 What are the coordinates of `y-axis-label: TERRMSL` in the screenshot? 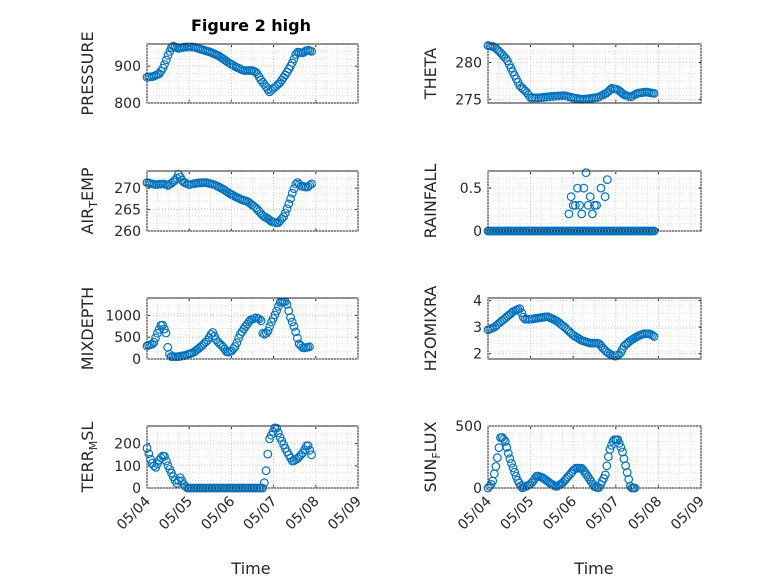 It's located at (89, 458).